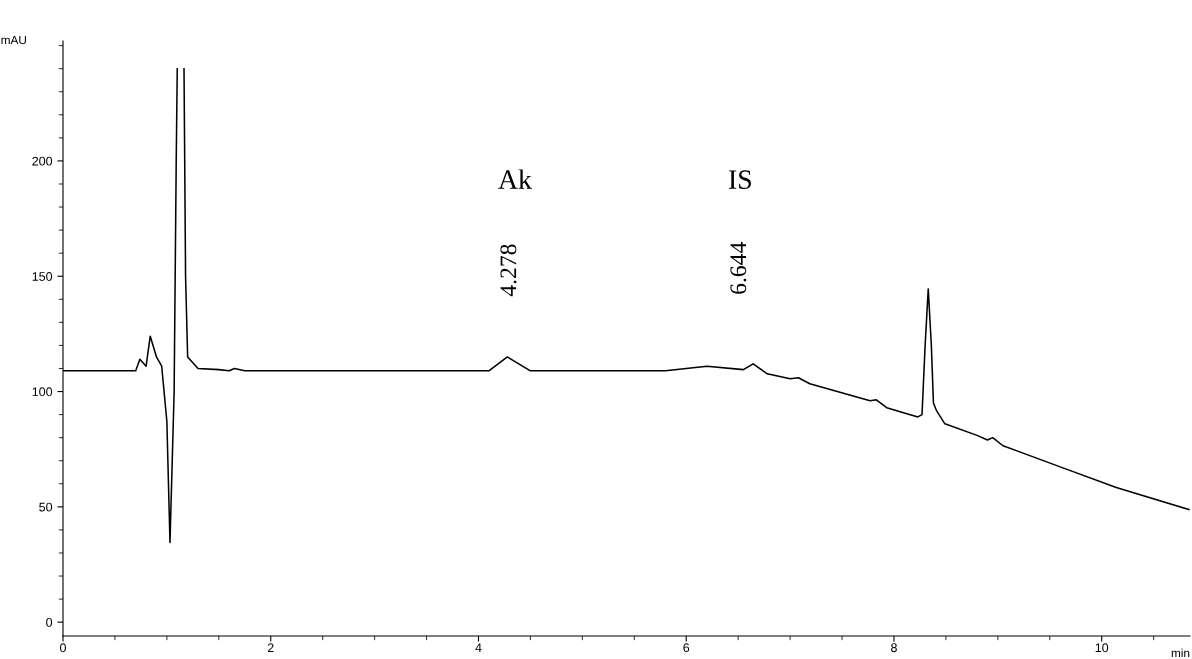  Describe the element at coordinates (739, 179) in the screenshot. I see `annotation: IS` at that location.